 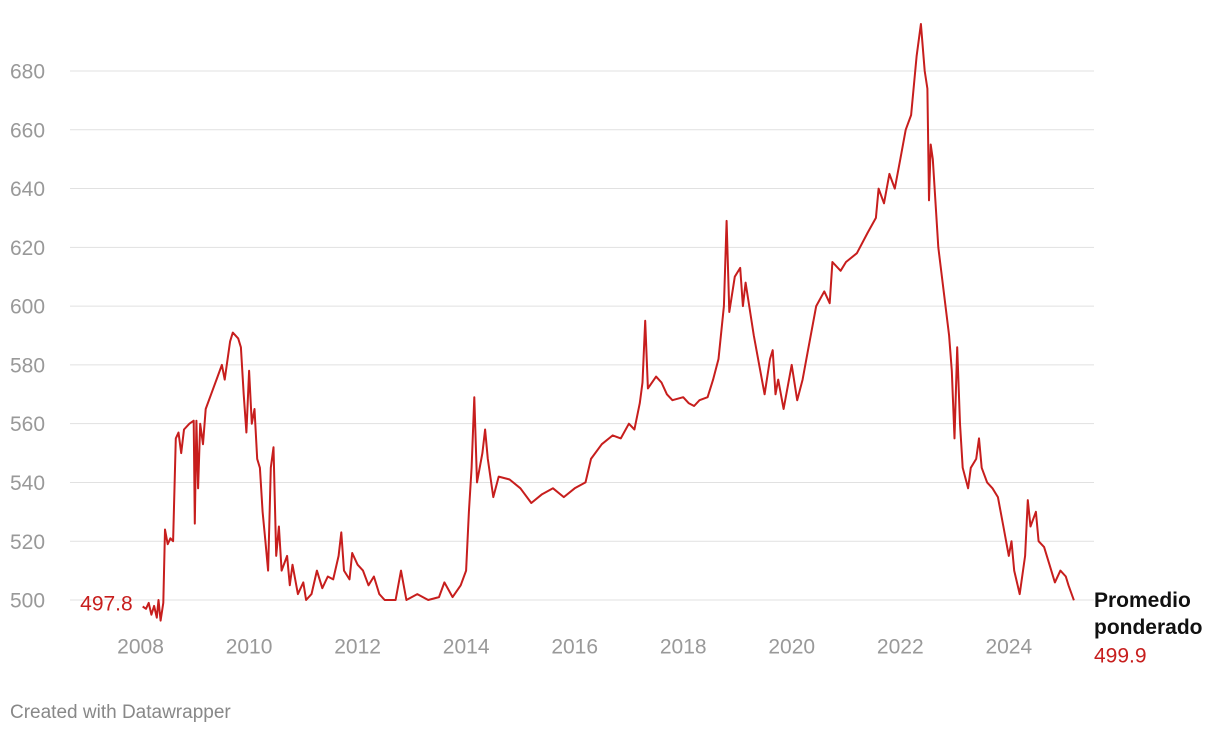 What do you see at coordinates (27, 189) in the screenshot?
I see `y-tick-label: 640` at bounding box center [27, 189].